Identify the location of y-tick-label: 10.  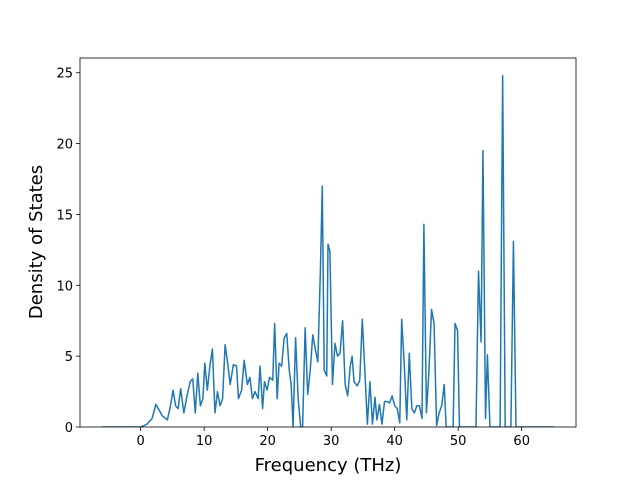
(64, 286).